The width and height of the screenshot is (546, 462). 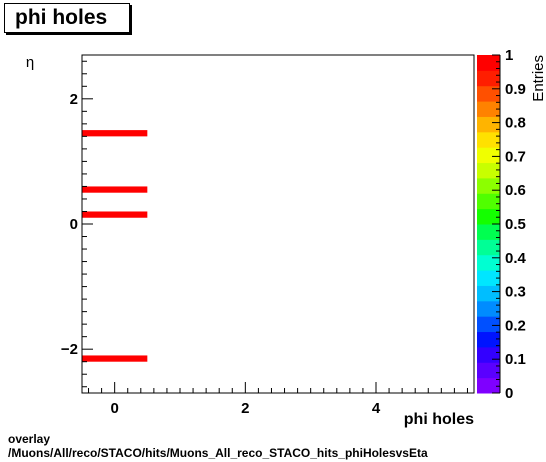 What do you see at coordinates (509, 55) in the screenshot?
I see `z-tick-label: 1` at bounding box center [509, 55].